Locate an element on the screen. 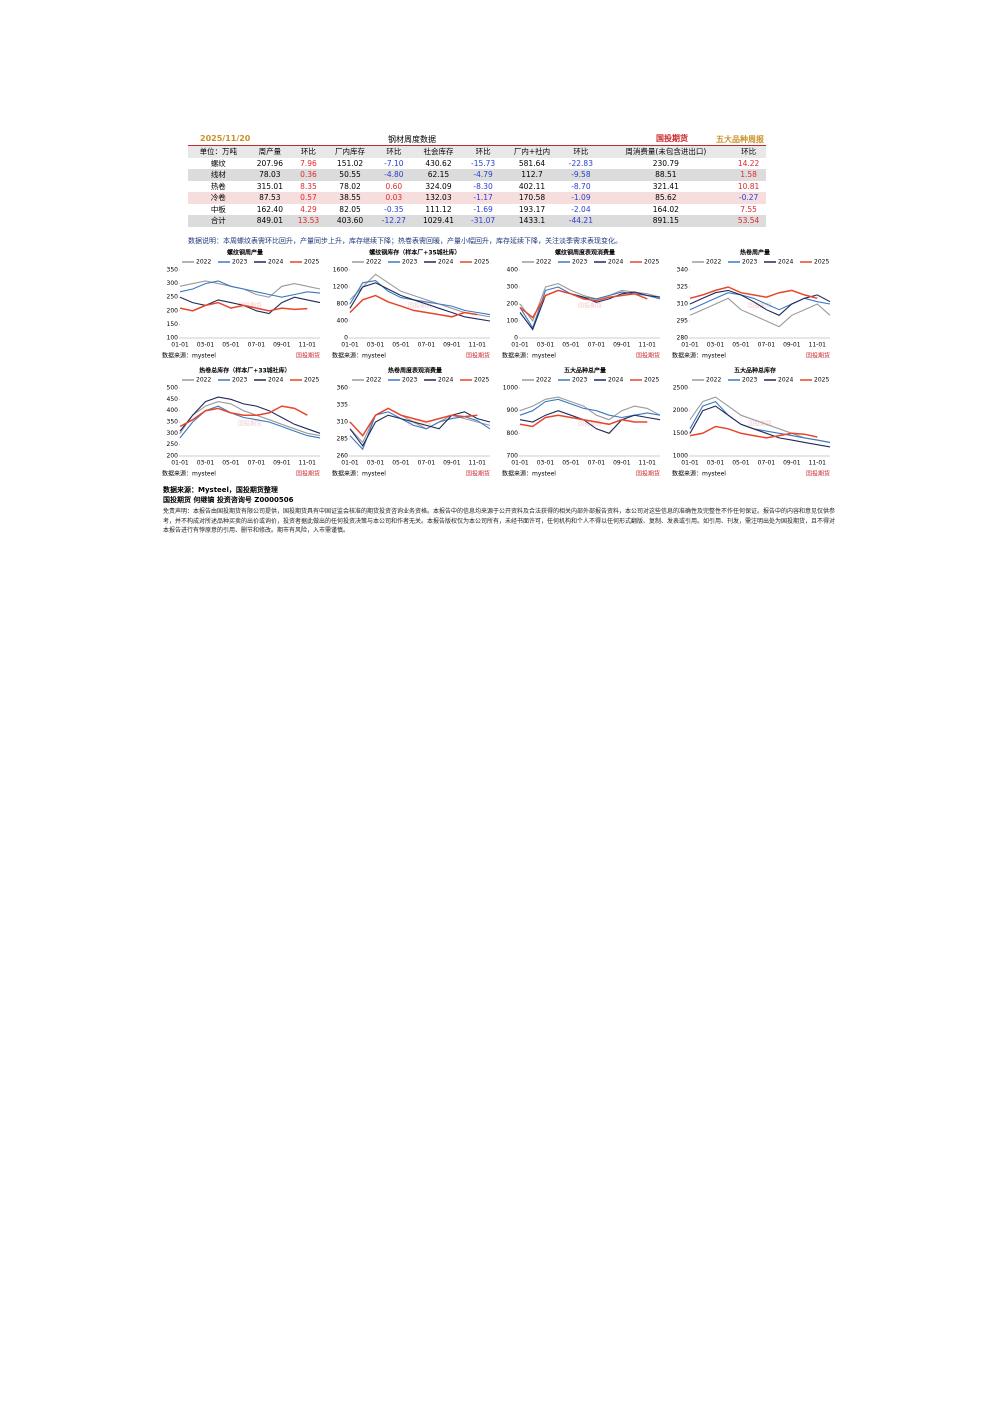 The height and width of the screenshot is (1403, 992). cell: 891.15 is located at coordinates (666, 221).